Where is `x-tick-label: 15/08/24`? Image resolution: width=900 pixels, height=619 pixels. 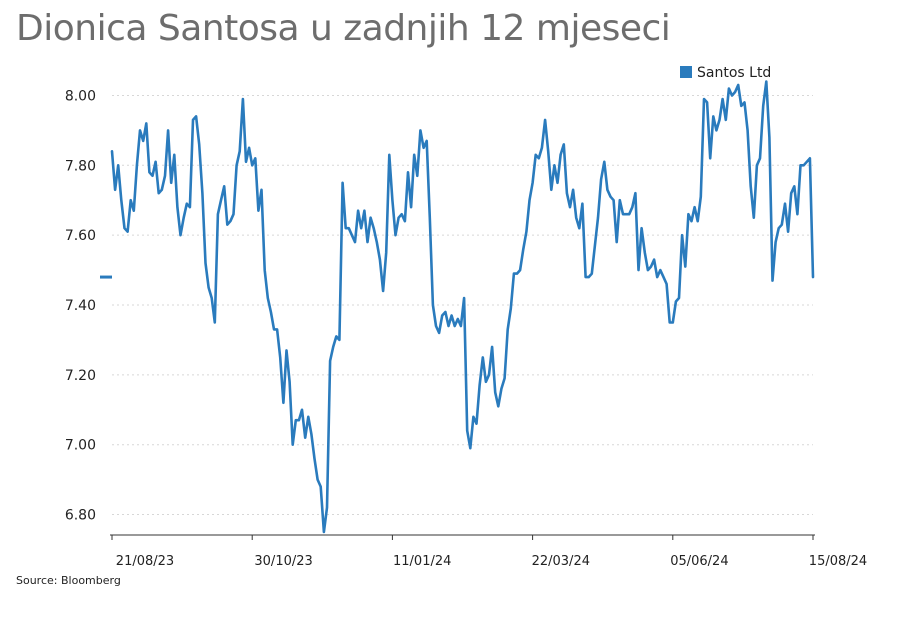 x-tick-label: 15/08/24 is located at coordinates (838, 561).